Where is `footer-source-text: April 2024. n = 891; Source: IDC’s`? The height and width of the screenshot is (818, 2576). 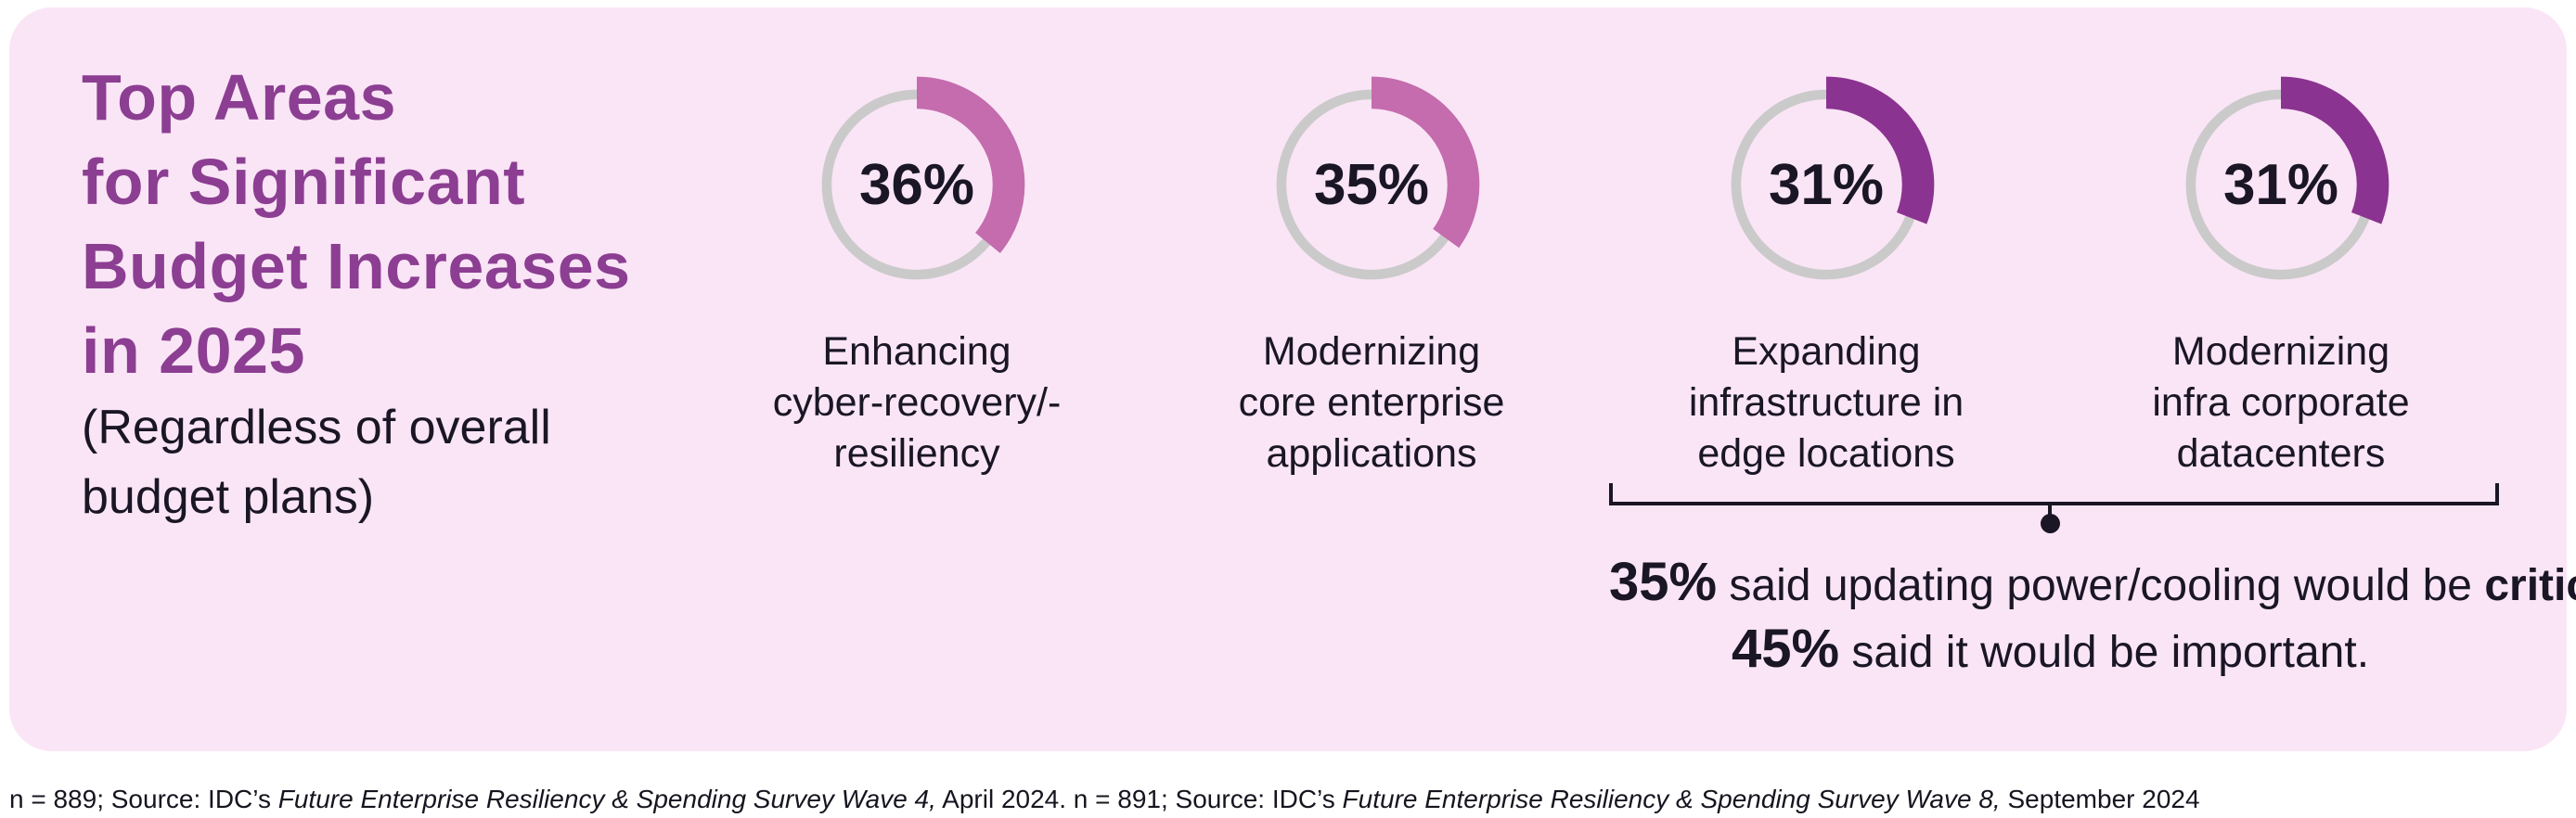 footer-source-text: April 2024. n = 891; Source: IDC’s is located at coordinates (1139, 799).